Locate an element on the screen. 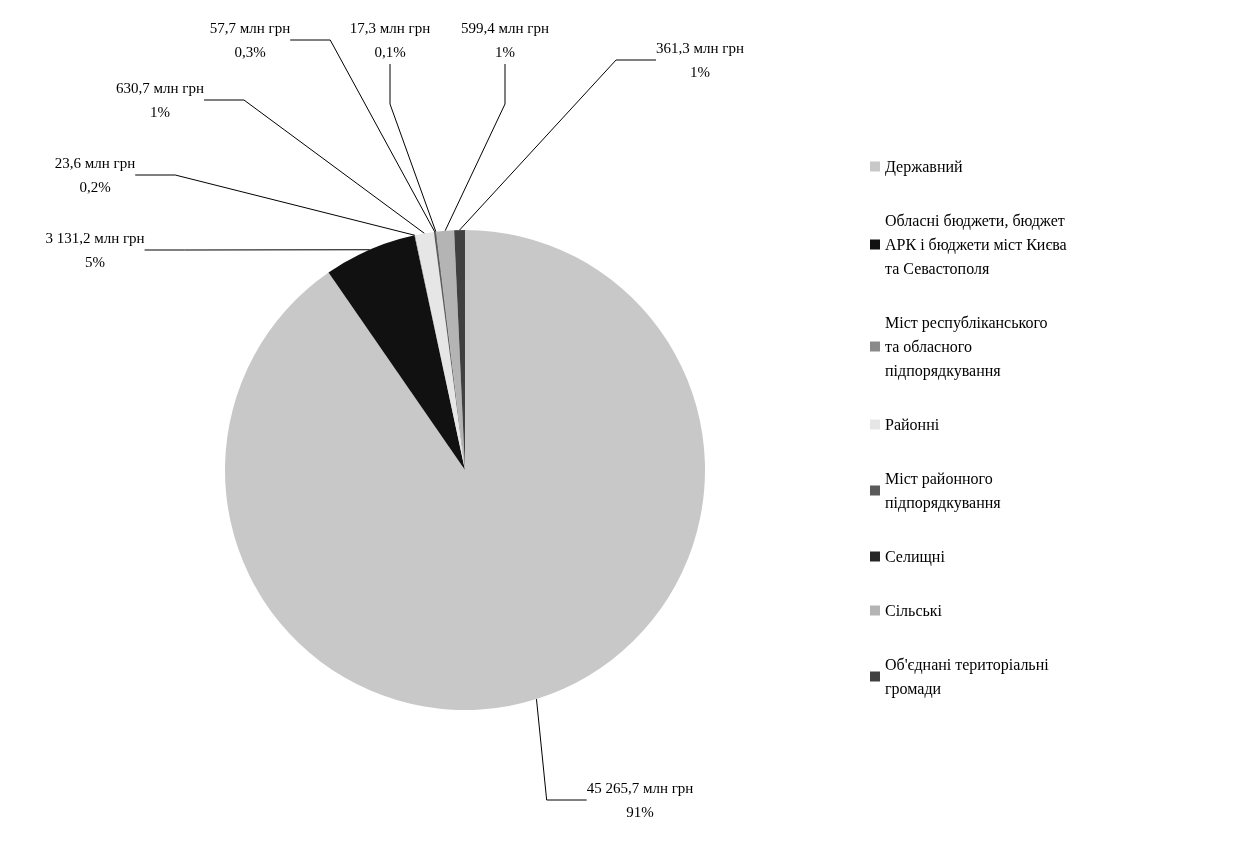 The image size is (1256, 855). data-label: 361,3 млн грн 1% is located at coordinates (700, 60).